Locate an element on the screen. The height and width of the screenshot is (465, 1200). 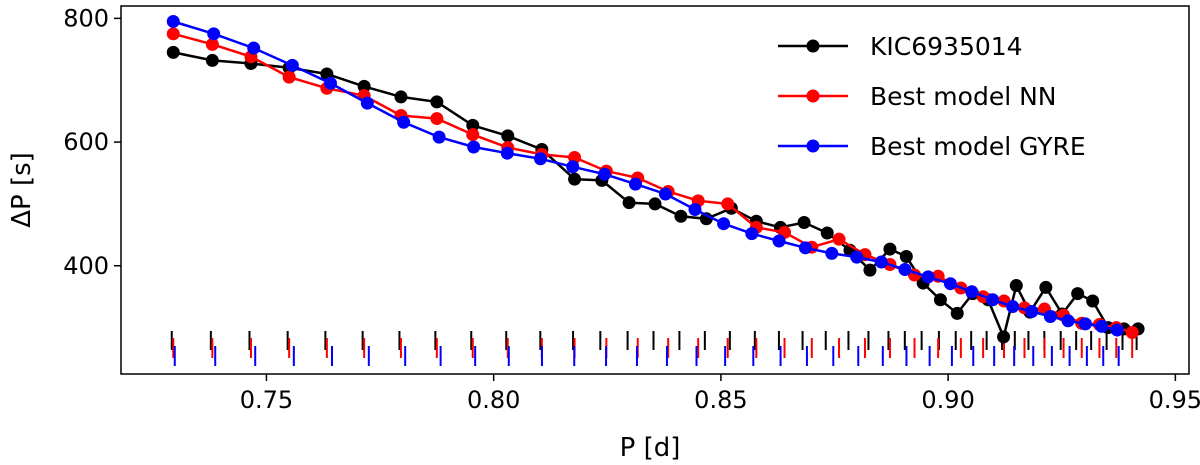
legend-label: Best model NN is located at coordinates (963, 96).